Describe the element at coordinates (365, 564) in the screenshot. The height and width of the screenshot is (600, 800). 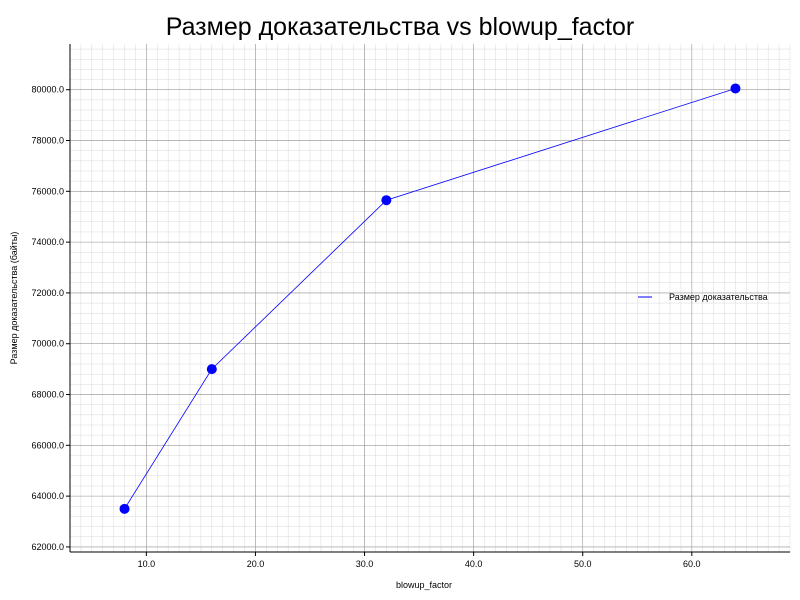
I see `x-tick-label: 30.0` at that location.